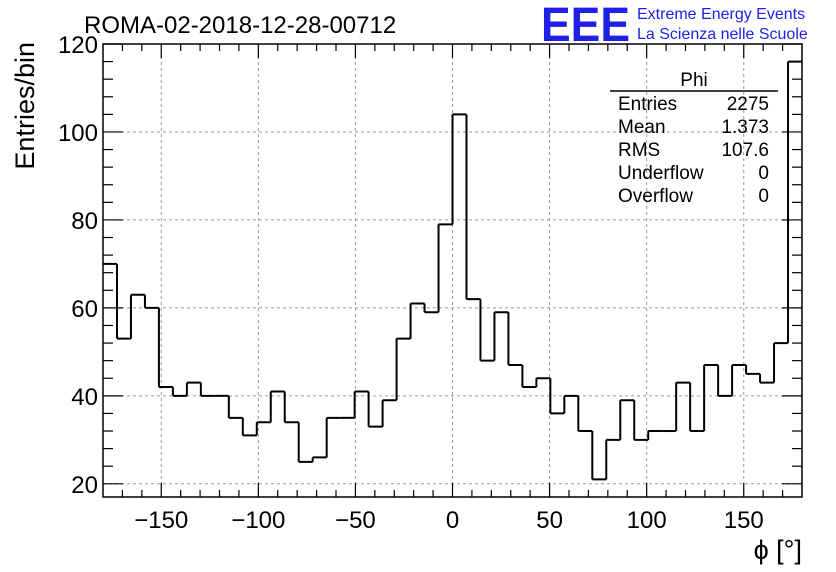 The width and height of the screenshot is (836, 572). I want to click on x-tick-label: −100, so click(258, 520).